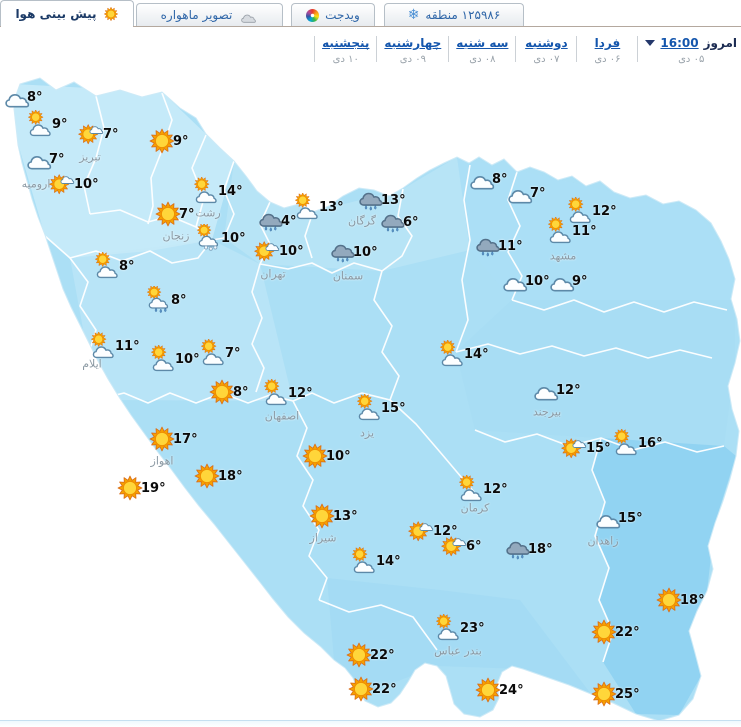 This screenshot has height=727, width=741. I want to click on city-label: کرمان, so click(475, 508).